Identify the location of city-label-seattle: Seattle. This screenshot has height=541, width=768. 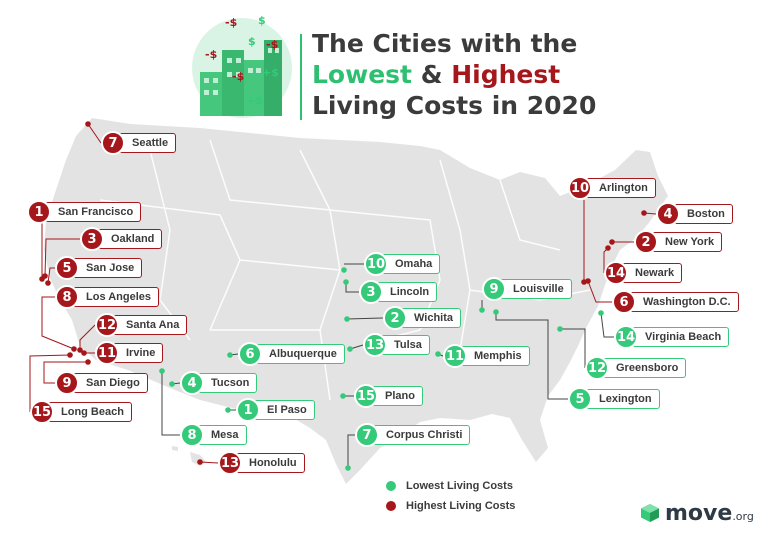
(148, 143).